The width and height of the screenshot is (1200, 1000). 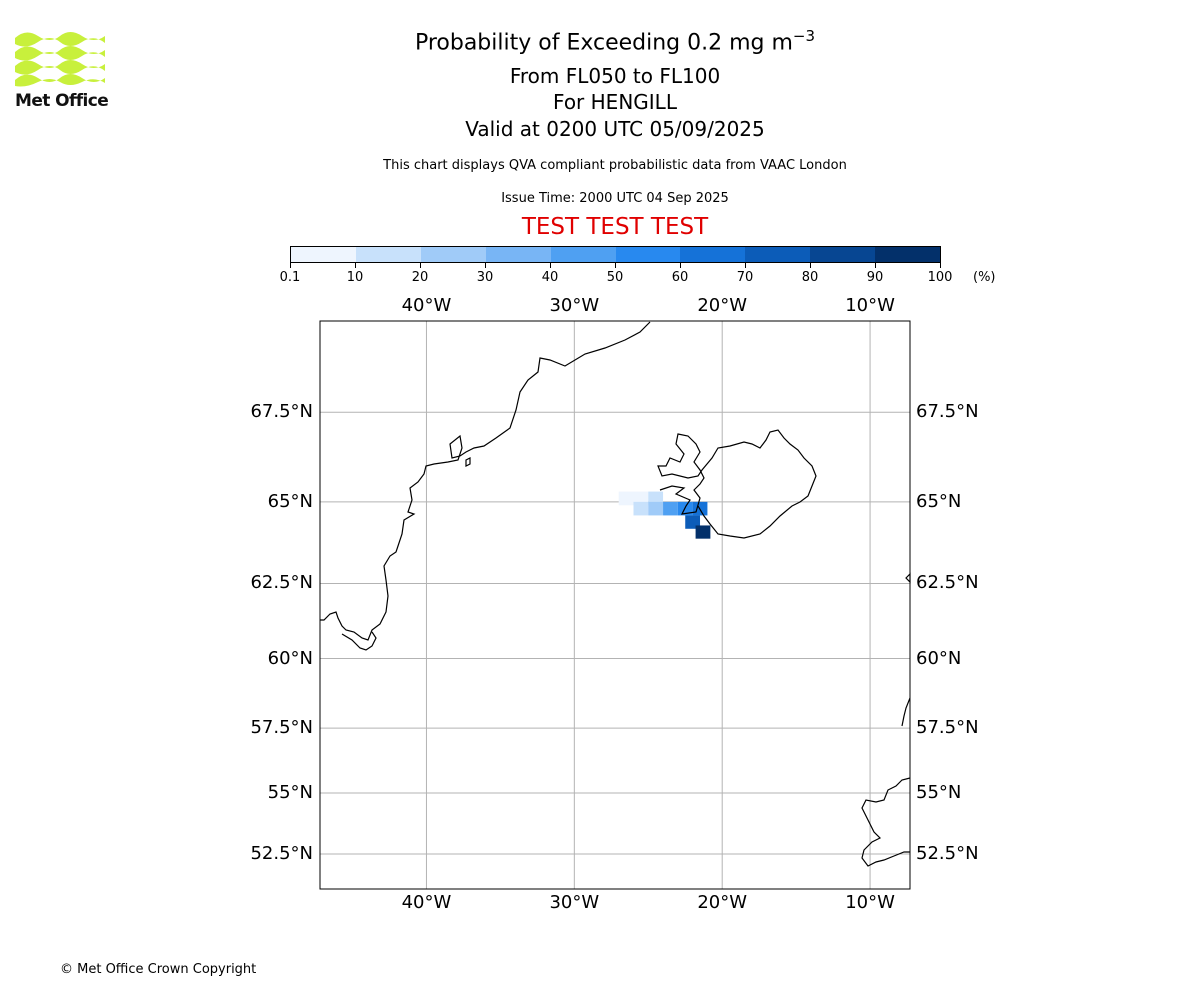 I want to click on colorbar-tick-label: 70, so click(x=745, y=277).